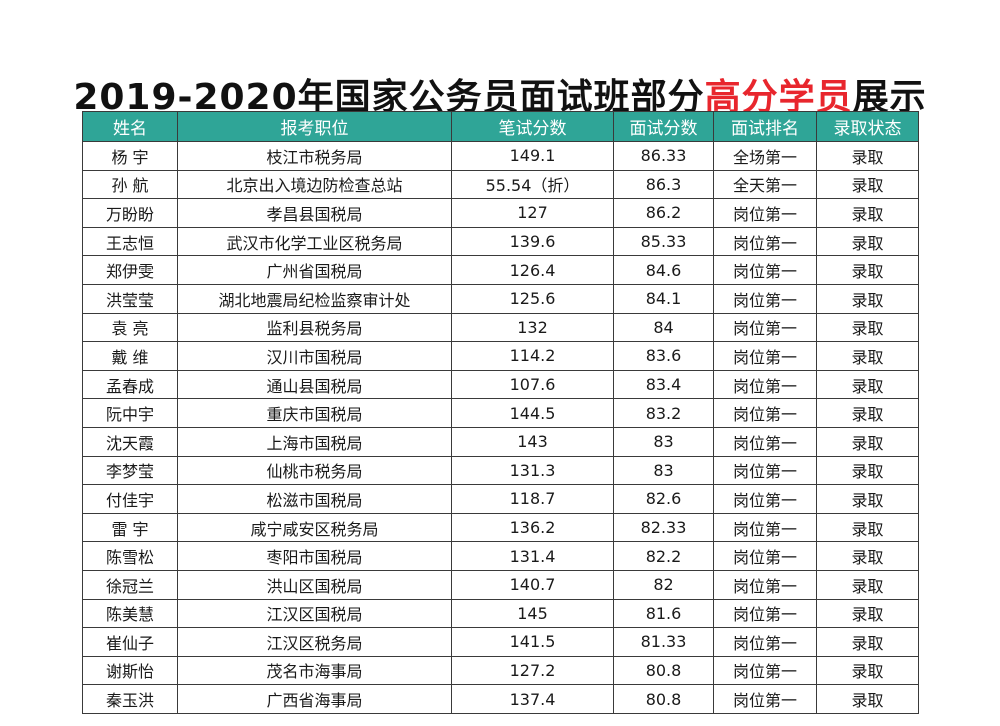 The image size is (1000, 726). I want to click on cell-position: 汉川市国税局, so click(314, 356).